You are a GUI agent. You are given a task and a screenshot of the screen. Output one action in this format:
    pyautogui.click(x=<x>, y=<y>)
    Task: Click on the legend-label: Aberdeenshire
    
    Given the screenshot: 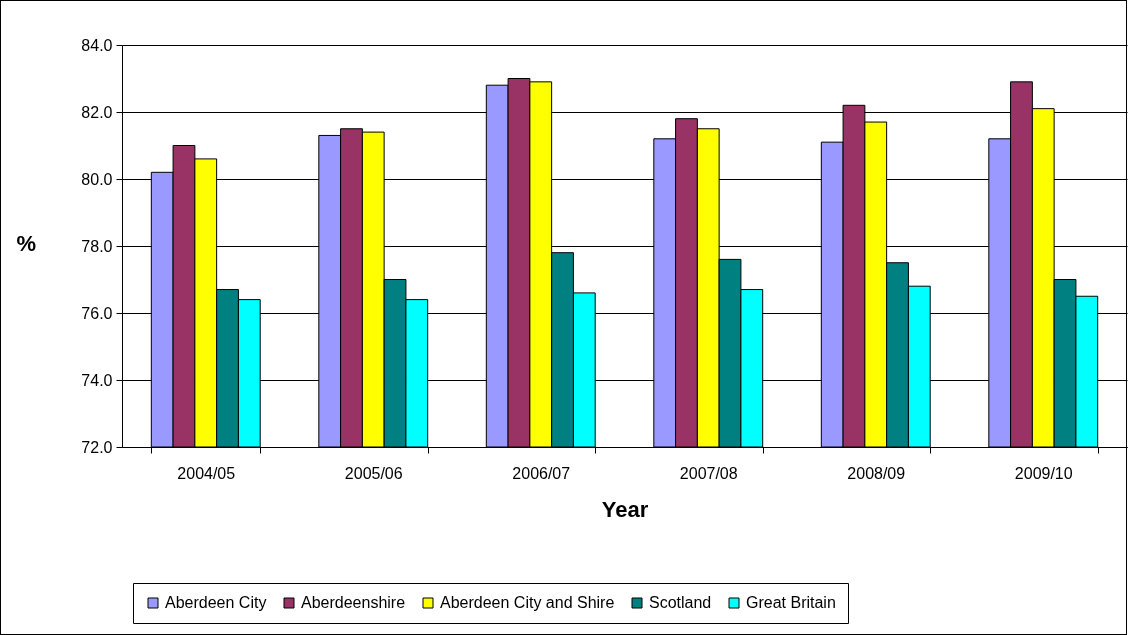 What is the action you would take?
    pyautogui.click(x=353, y=602)
    